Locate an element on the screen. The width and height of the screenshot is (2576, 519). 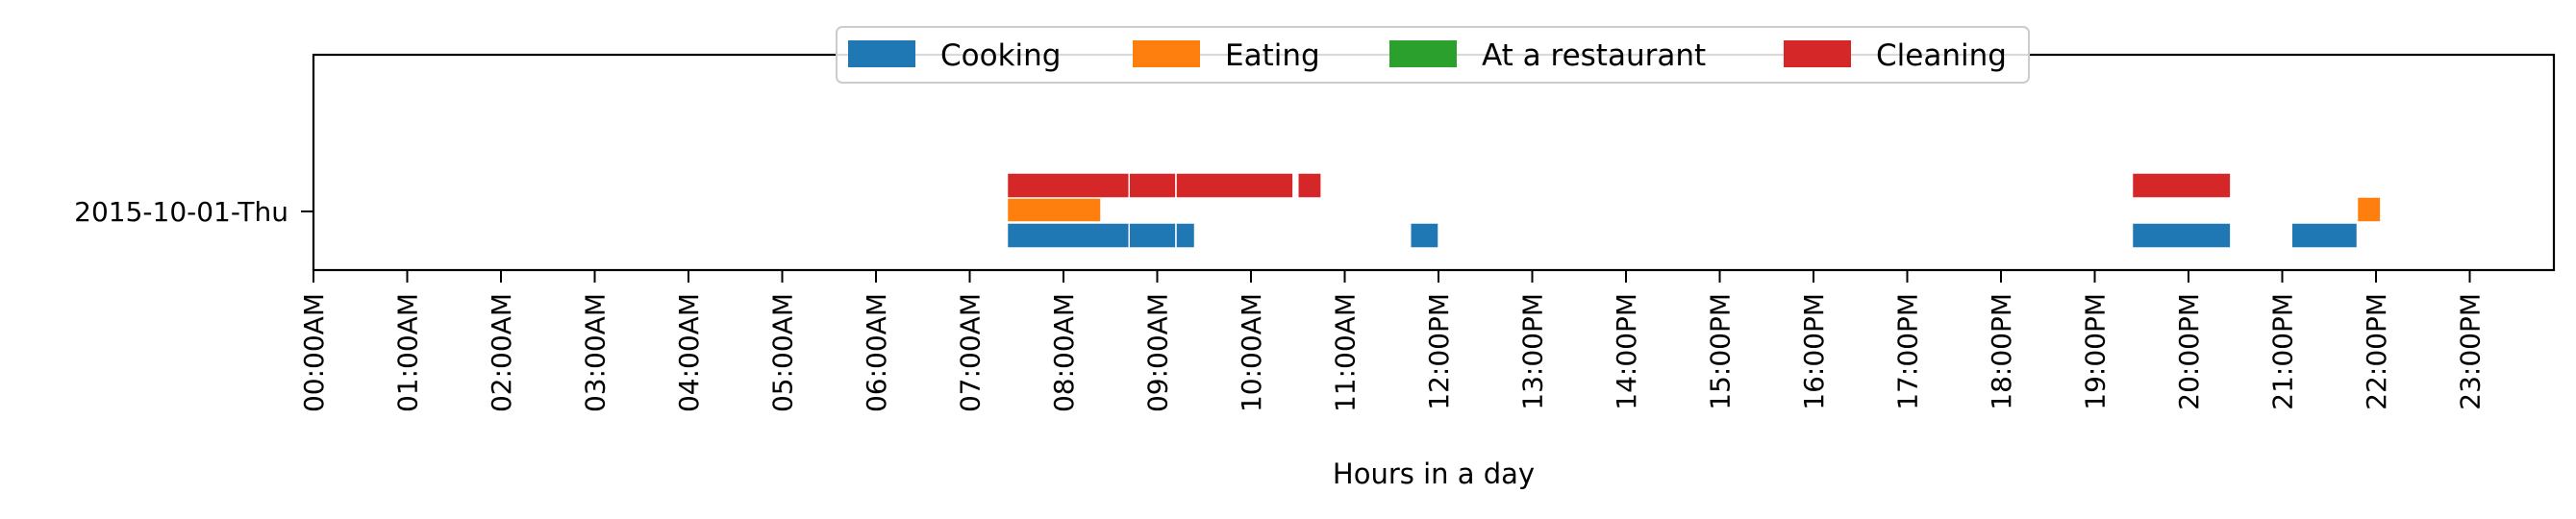
x-tick-label: 17:00PM is located at coordinates (1908, 351).